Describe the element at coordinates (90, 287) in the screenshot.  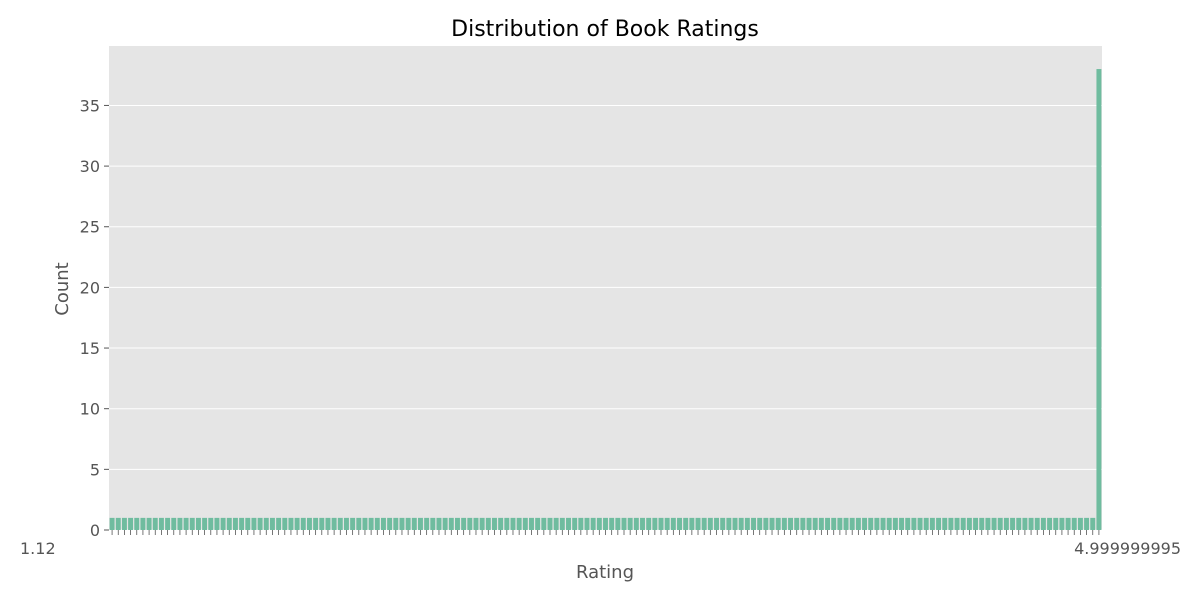
I see `y-tick-label: 20` at that location.